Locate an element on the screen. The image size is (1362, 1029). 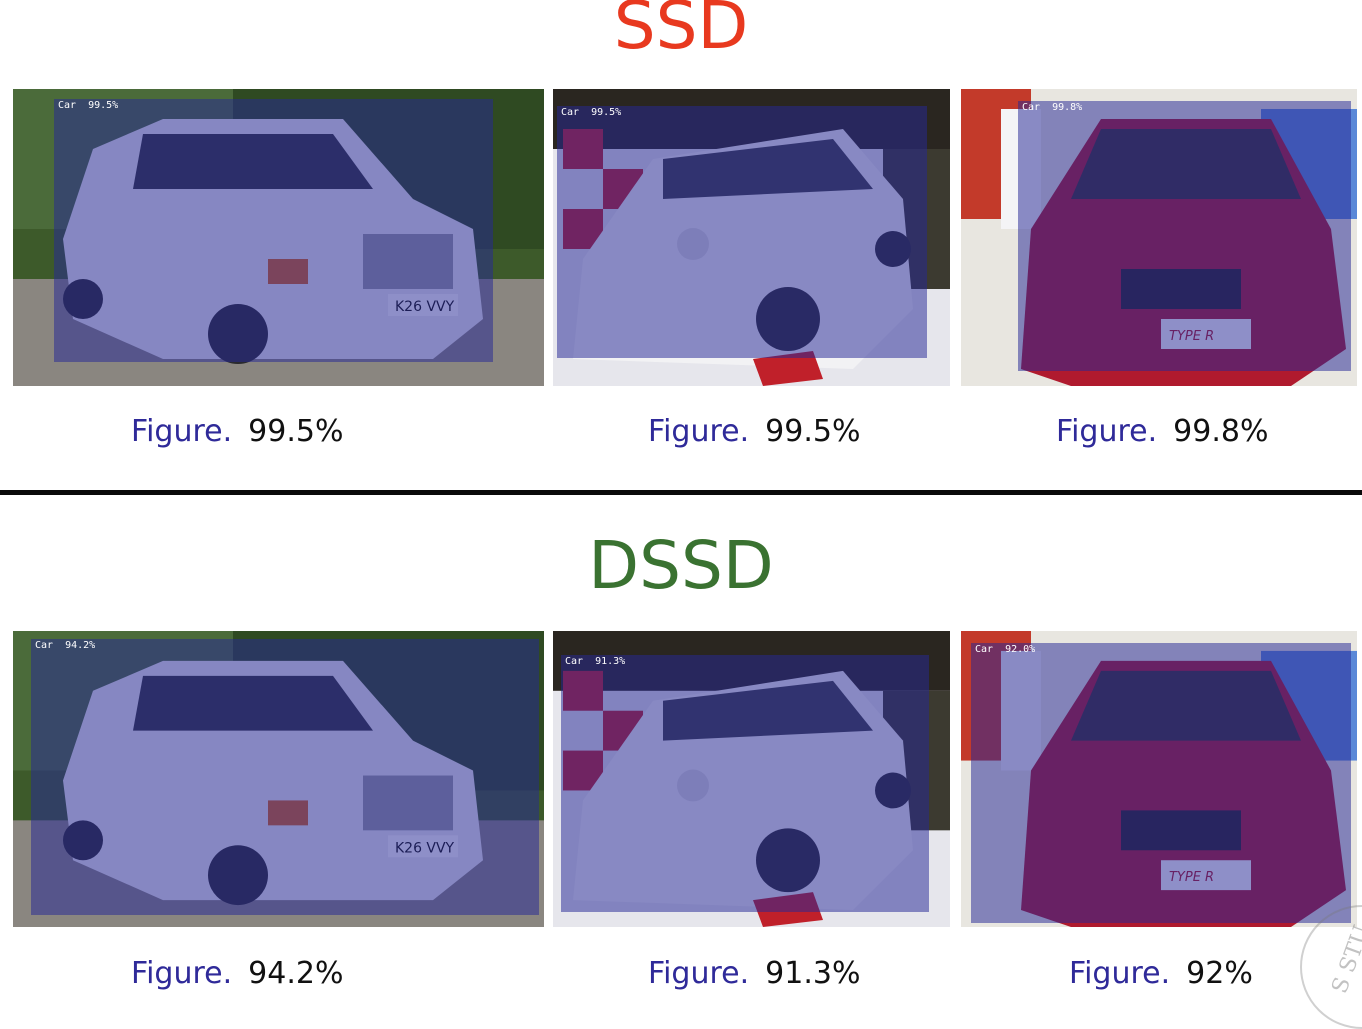
dssd-image-white-hatchback: Car 91.3% is located at coordinates (751, 779).